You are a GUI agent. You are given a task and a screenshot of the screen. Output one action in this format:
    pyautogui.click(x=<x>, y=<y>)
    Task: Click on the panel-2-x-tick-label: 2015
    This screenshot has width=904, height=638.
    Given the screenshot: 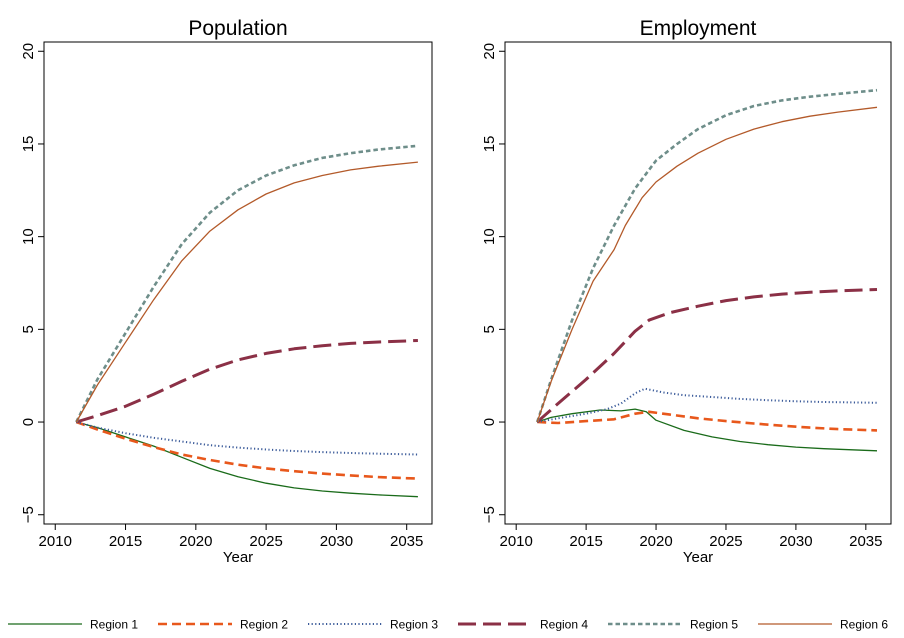 What is the action you would take?
    pyautogui.click(x=585, y=541)
    